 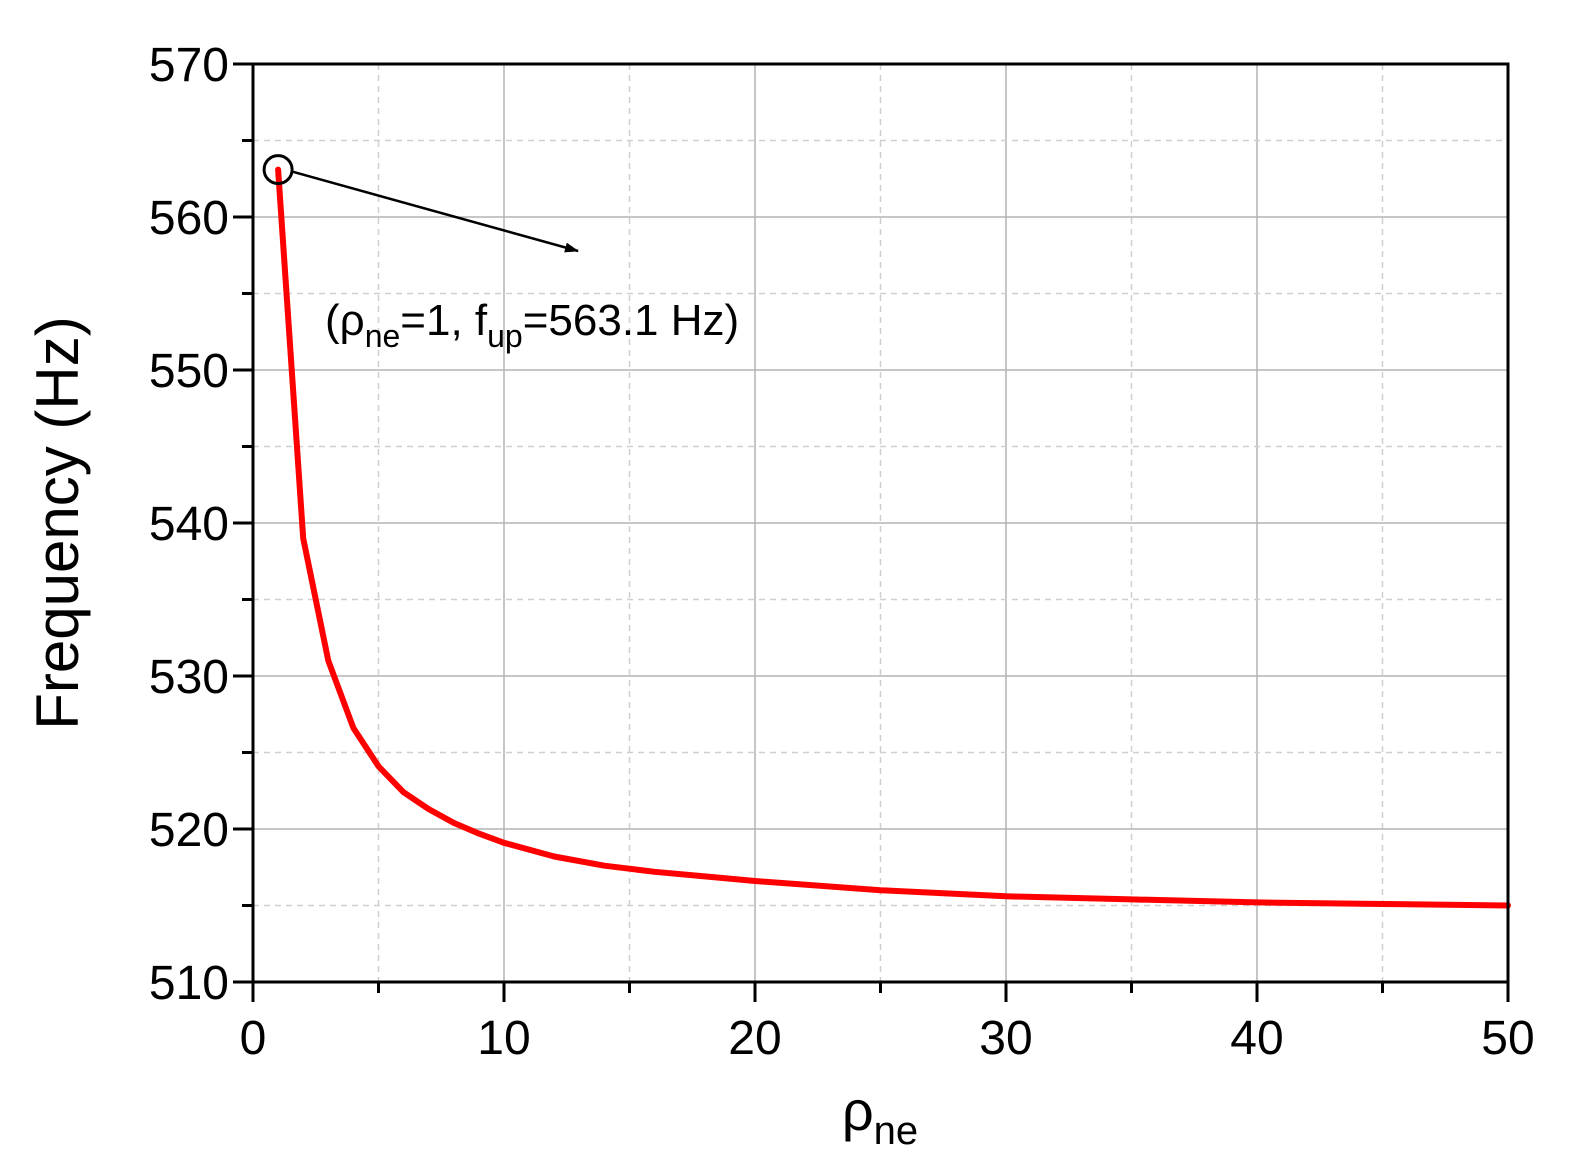 What do you see at coordinates (253, 1038) in the screenshot?
I see `x-tick-label: 0` at bounding box center [253, 1038].